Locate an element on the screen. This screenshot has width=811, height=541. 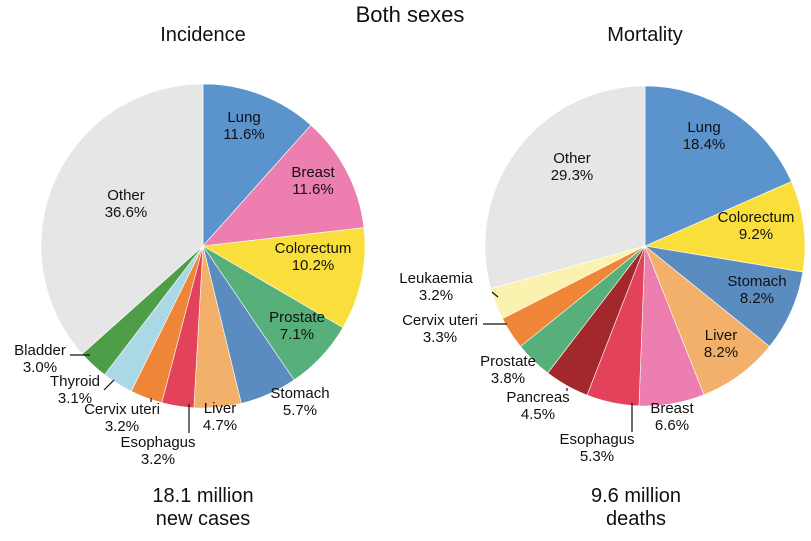
incidence-pct-stomach: 5.7% is located at coordinates (300, 410).